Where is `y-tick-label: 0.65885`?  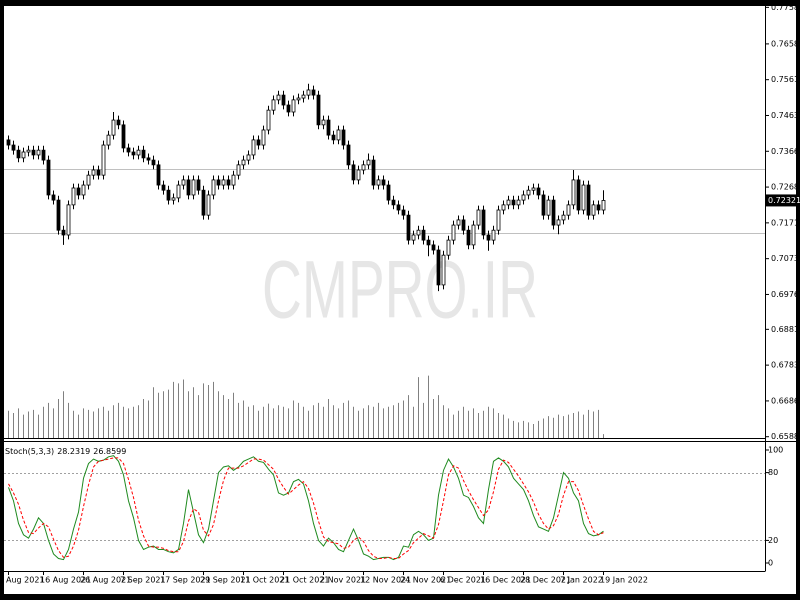
y-tick-label: 0.65885 is located at coordinates (785, 436).